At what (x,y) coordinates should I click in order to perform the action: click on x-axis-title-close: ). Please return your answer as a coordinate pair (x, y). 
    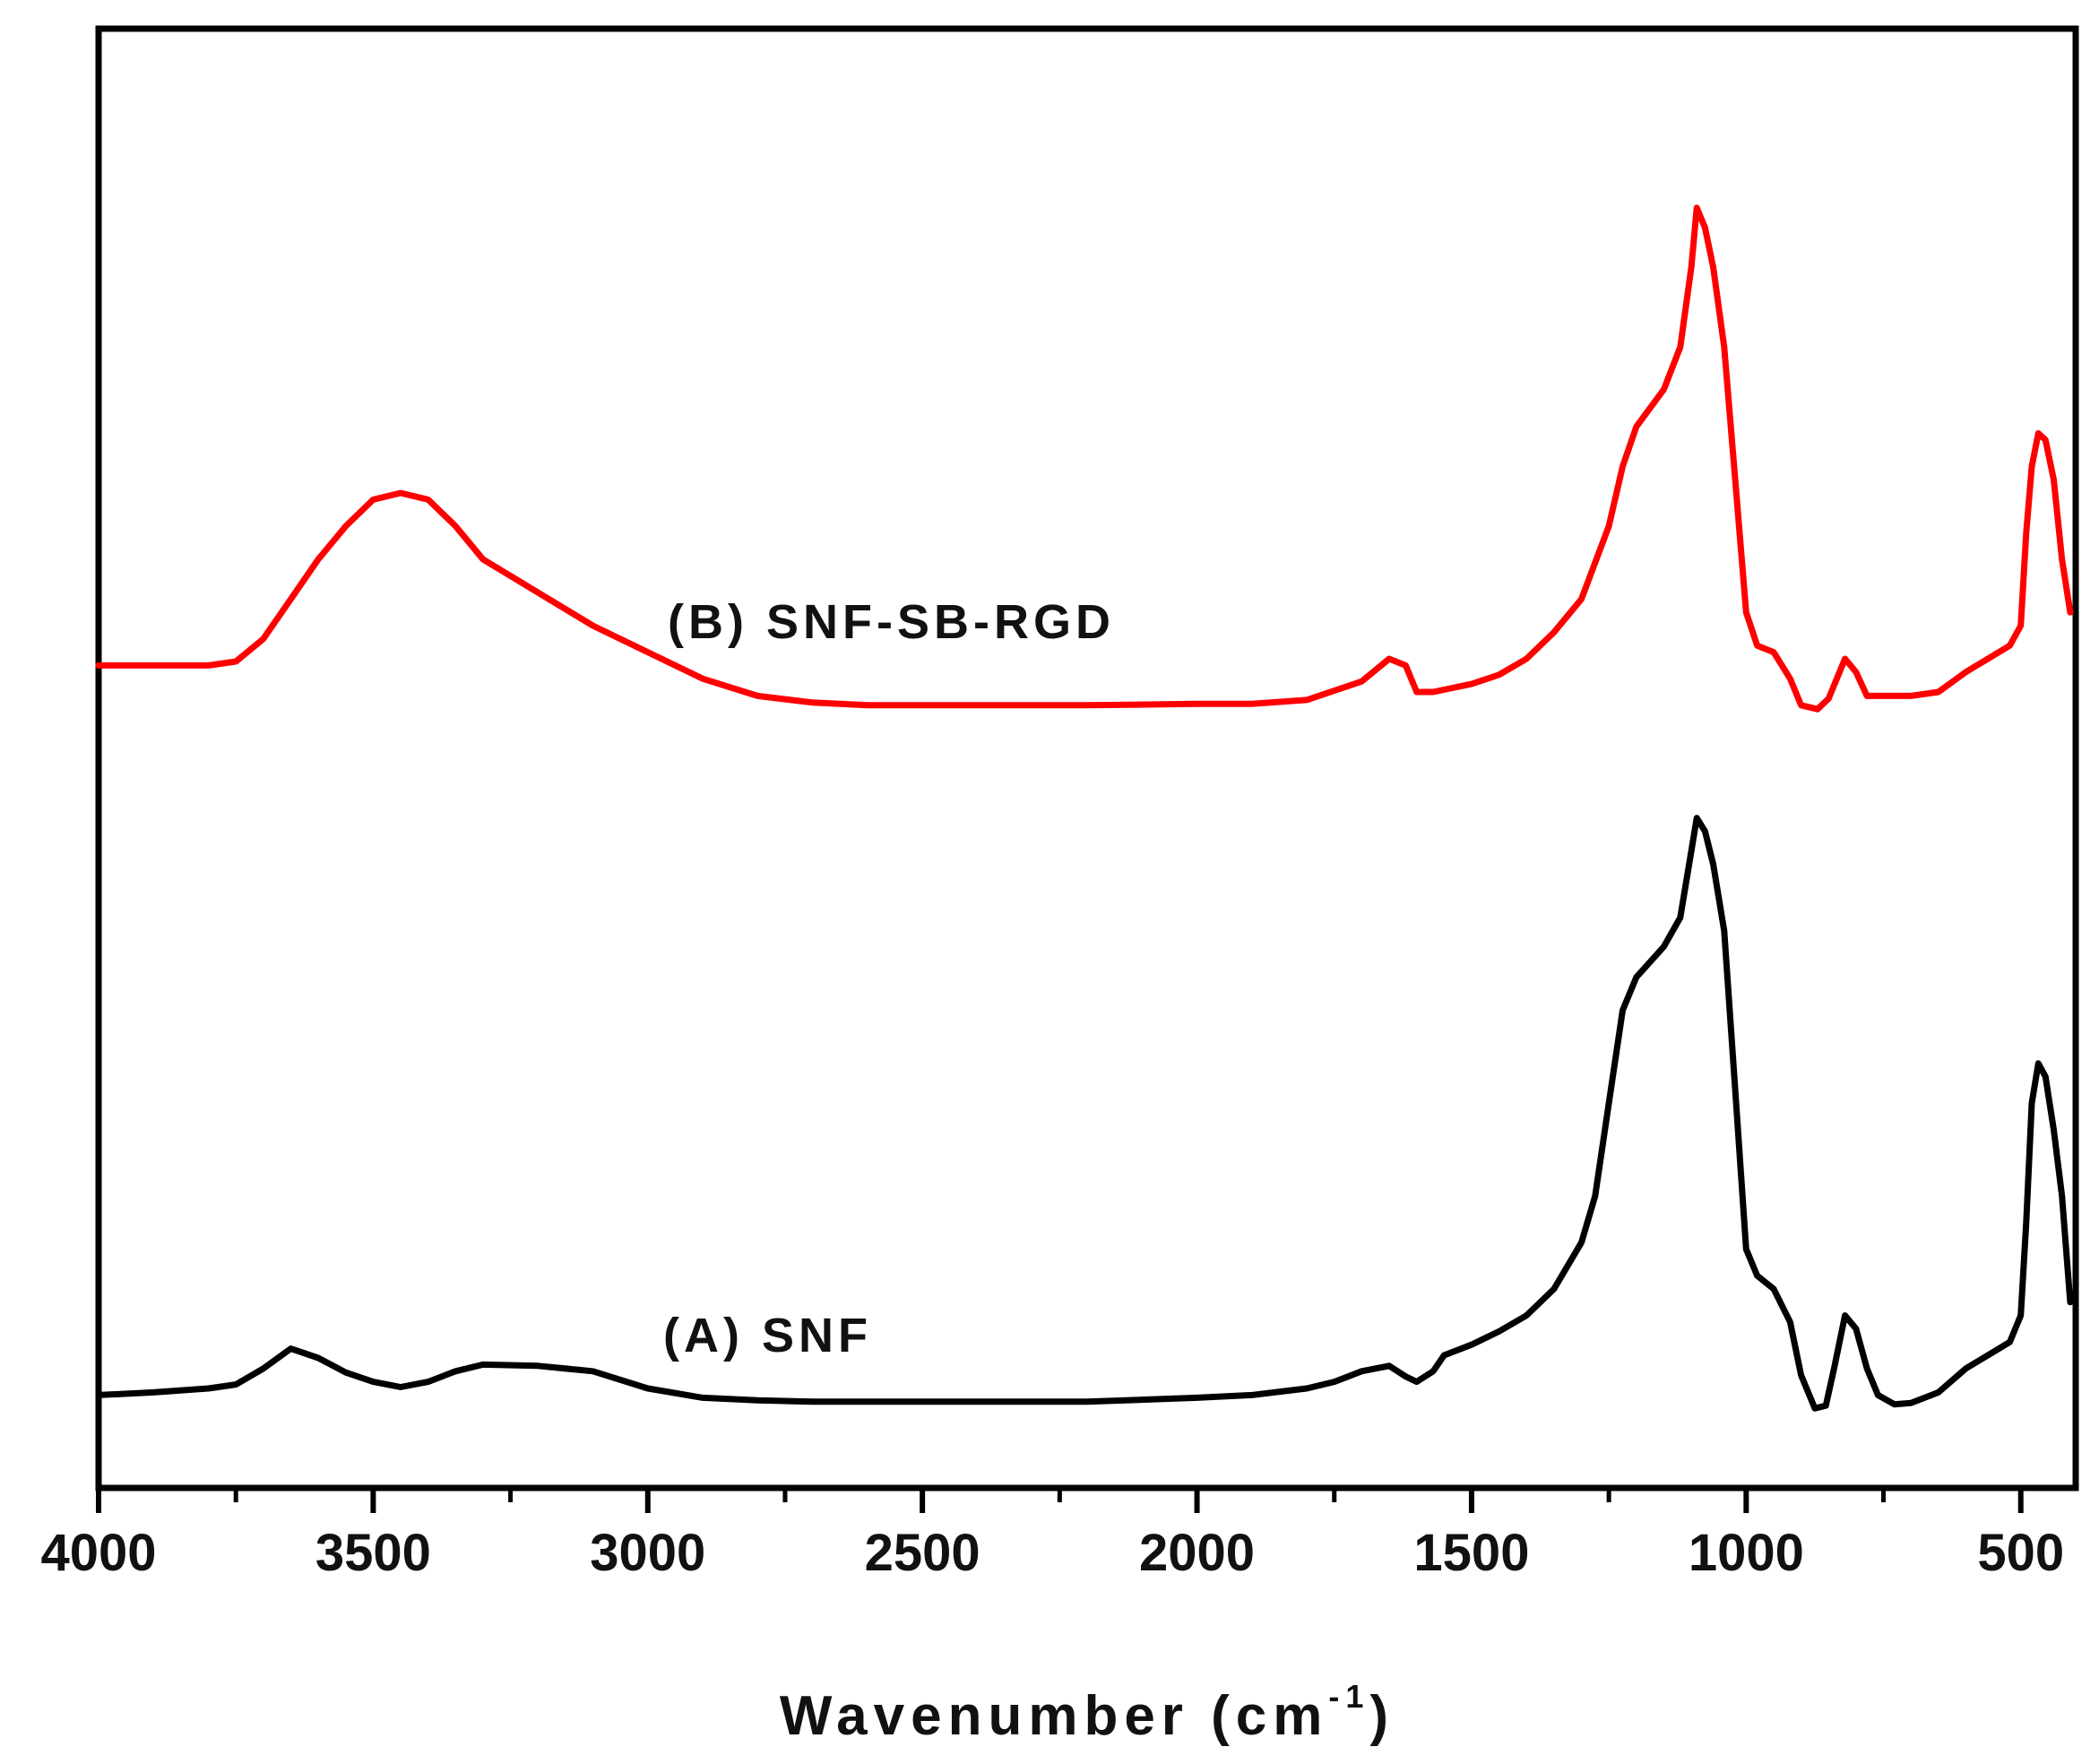
    Looking at the image, I should click on (1382, 1716).